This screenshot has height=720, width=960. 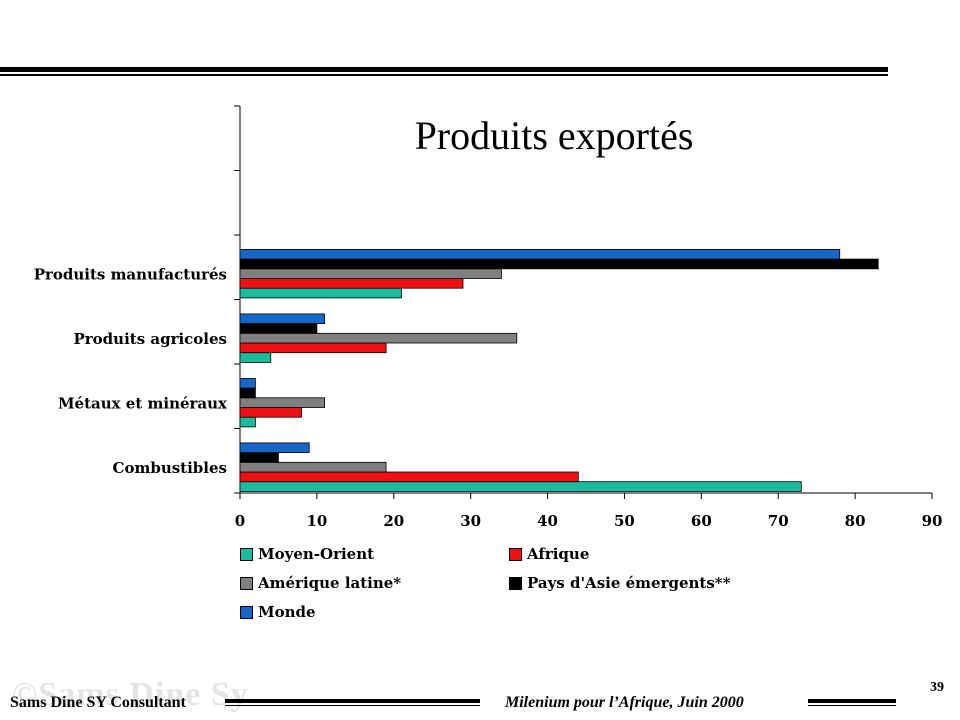 What do you see at coordinates (150, 339) in the screenshot?
I see `category-label: Produits agricoles` at bounding box center [150, 339].